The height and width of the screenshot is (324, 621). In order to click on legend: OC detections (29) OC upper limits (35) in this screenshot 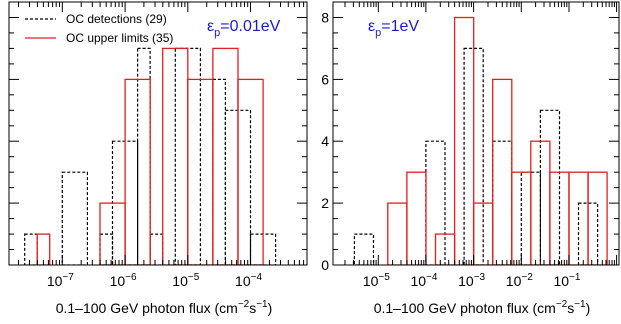, I will do `click(99, 28)`.